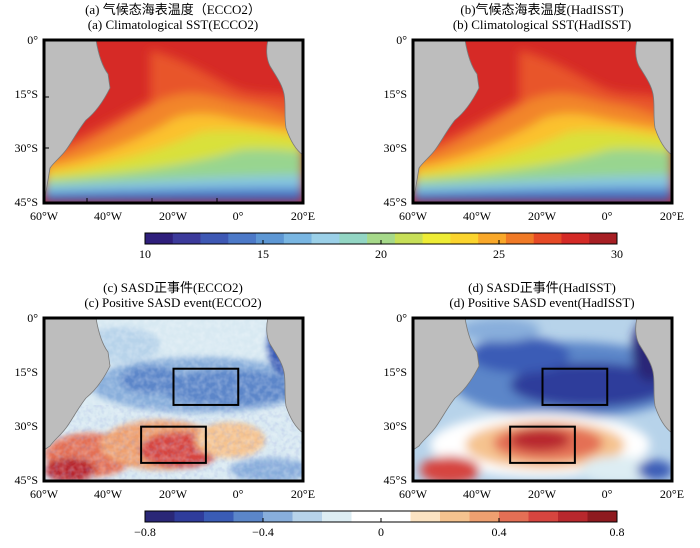 The image size is (700, 548). I want to click on panel-c-boxes, so click(190, 415).